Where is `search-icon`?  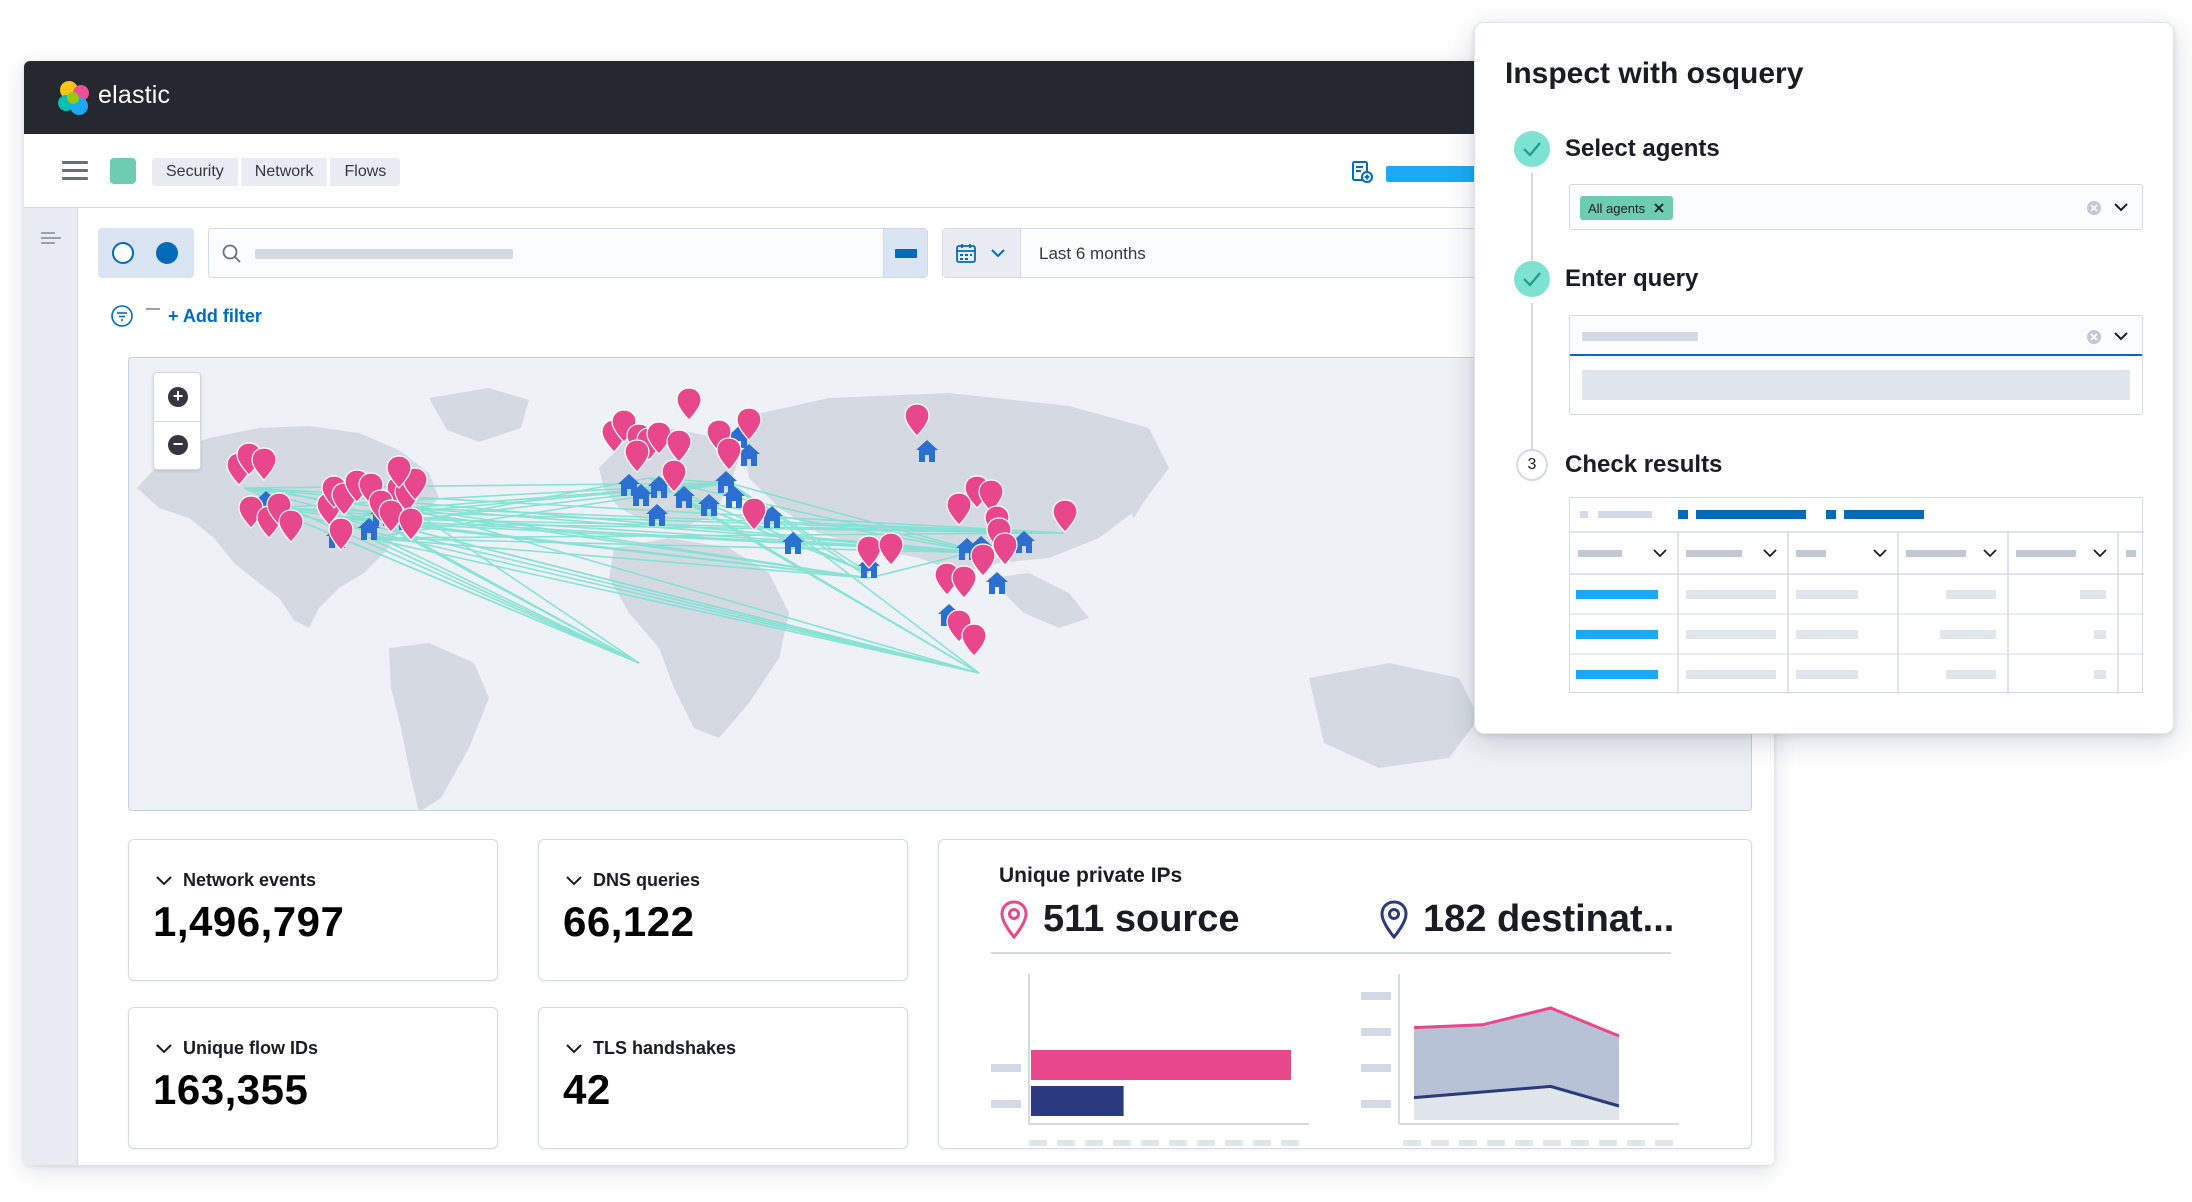 search-icon is located at coordinates (231, 253).